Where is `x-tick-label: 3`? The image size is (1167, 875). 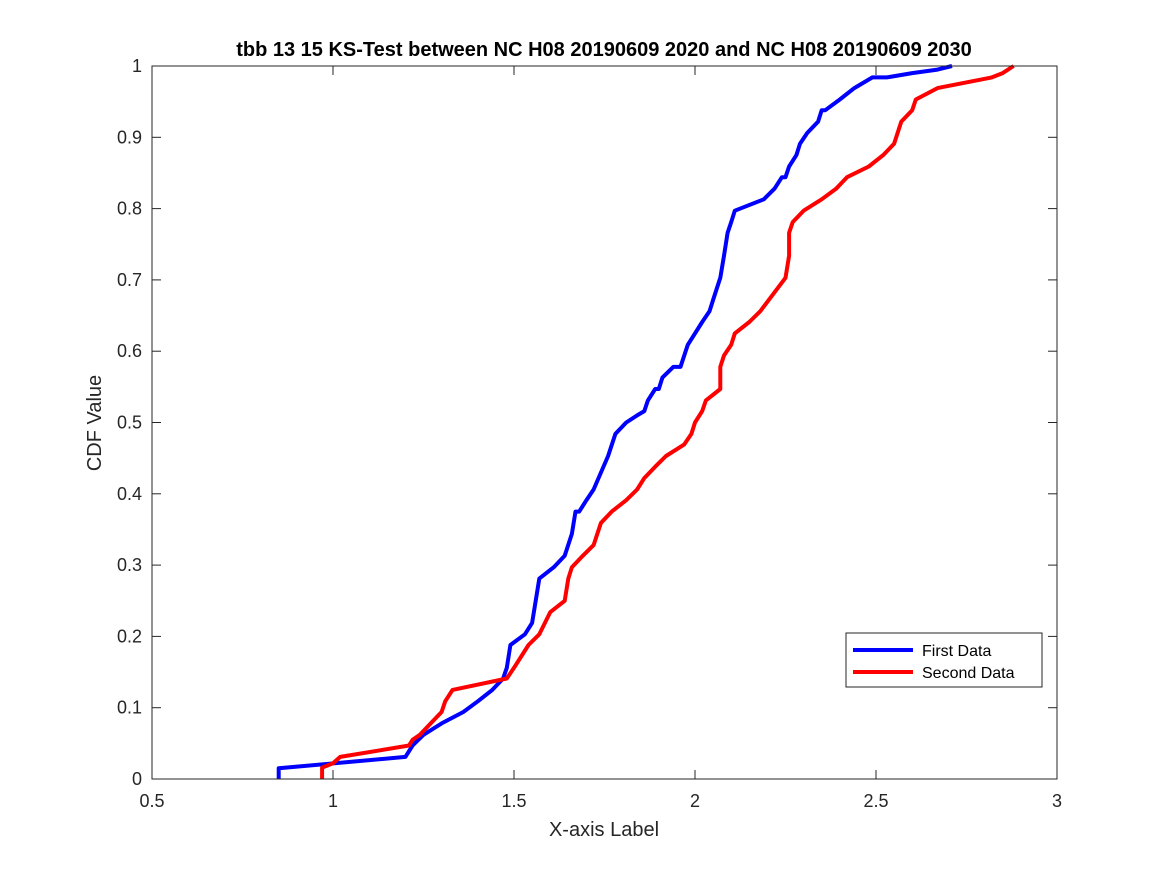 x-tick-label: 3 is located at coordinates (1057, 801).